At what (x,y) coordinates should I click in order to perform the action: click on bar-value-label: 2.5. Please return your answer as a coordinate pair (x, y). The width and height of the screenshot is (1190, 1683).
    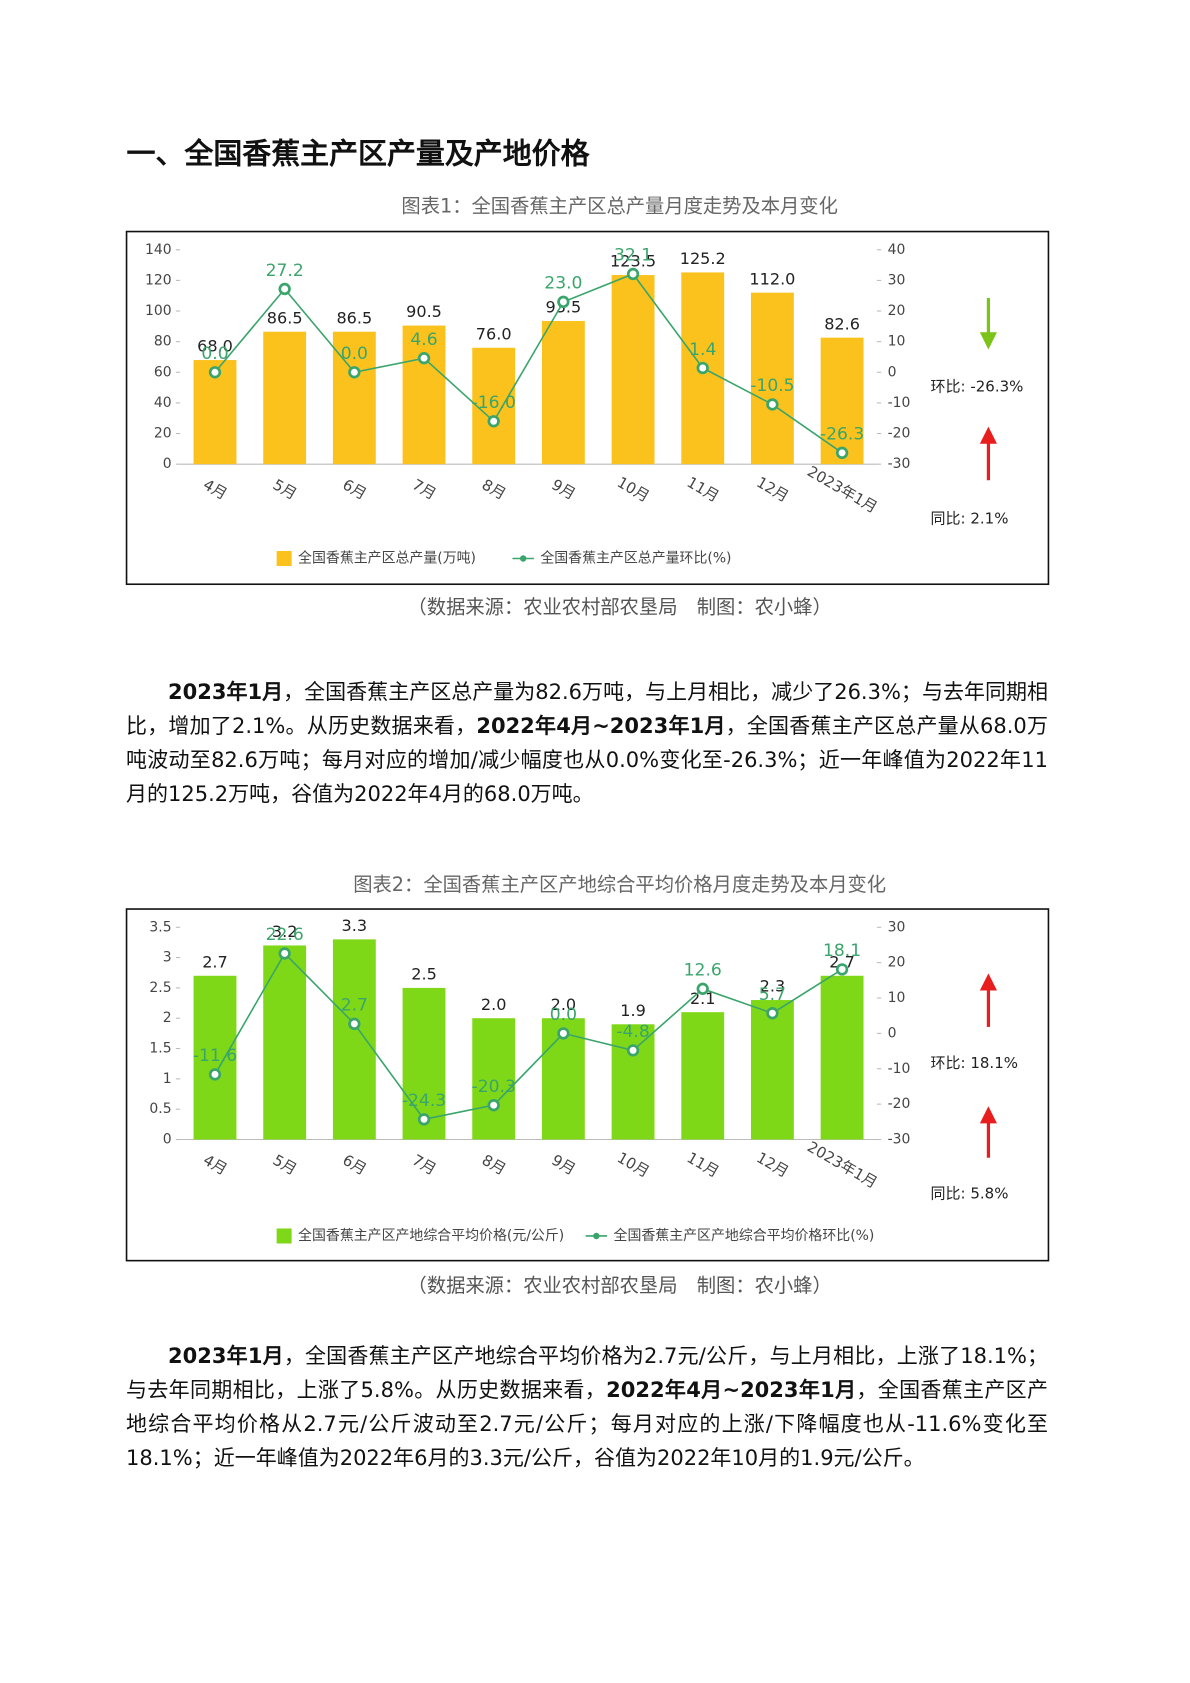
    Looking at the image, I should click on (424, 974).